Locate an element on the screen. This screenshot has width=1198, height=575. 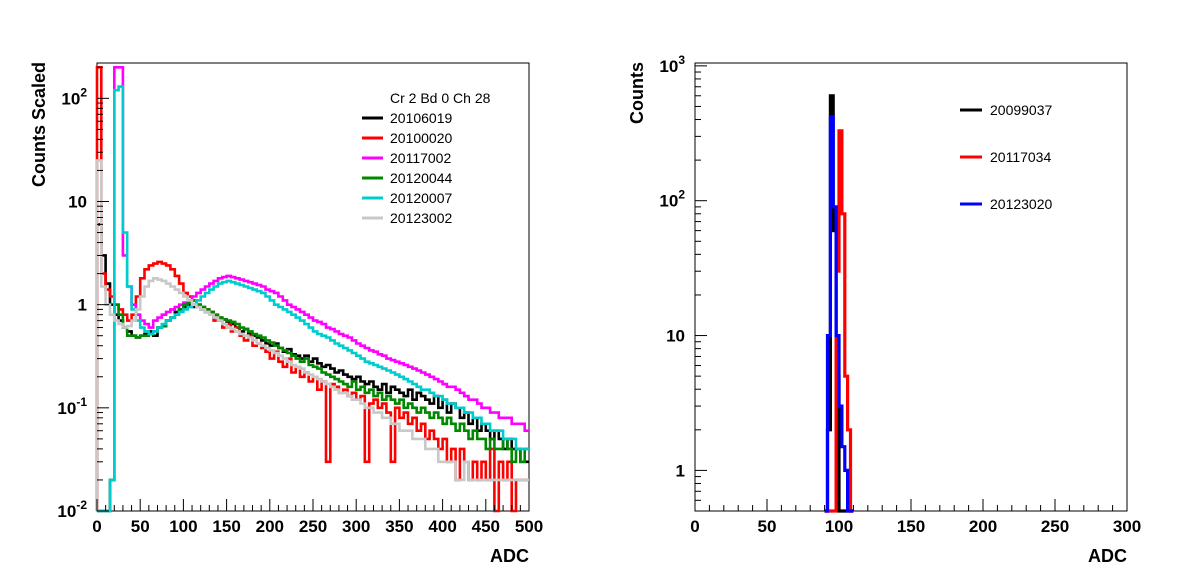
legend-label-20123020: 20123020 is located at coordinates (1021, 204).